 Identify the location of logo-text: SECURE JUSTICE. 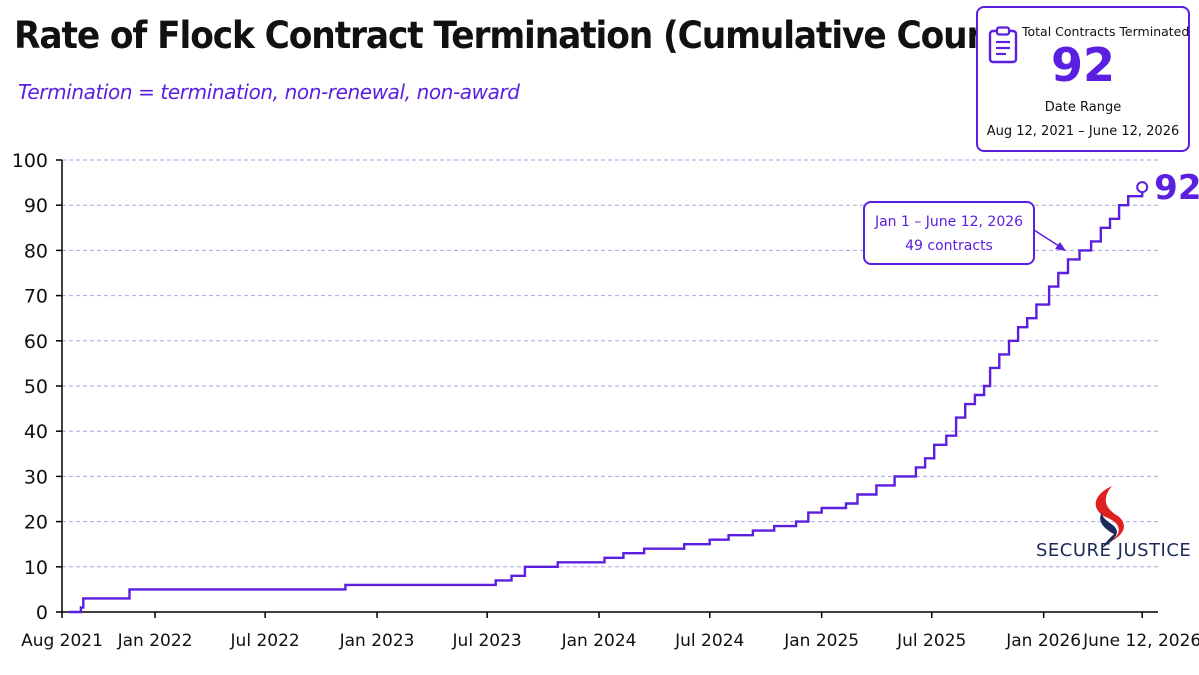
(1114, 550).